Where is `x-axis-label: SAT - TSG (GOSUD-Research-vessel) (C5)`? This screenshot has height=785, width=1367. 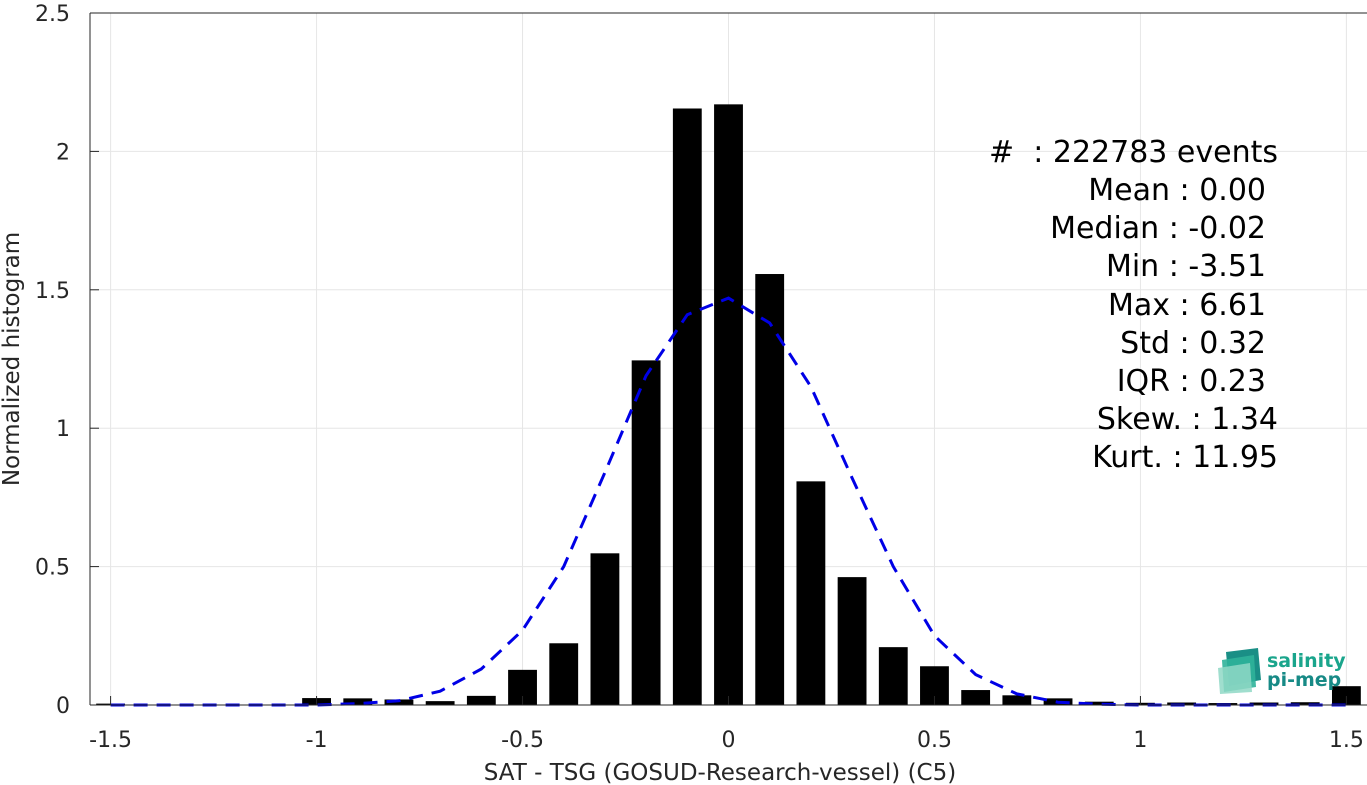
x-axis-label: SAT - TSG (GOSUD-Research-vessel) (C5) is located at coordinates (720, 772).